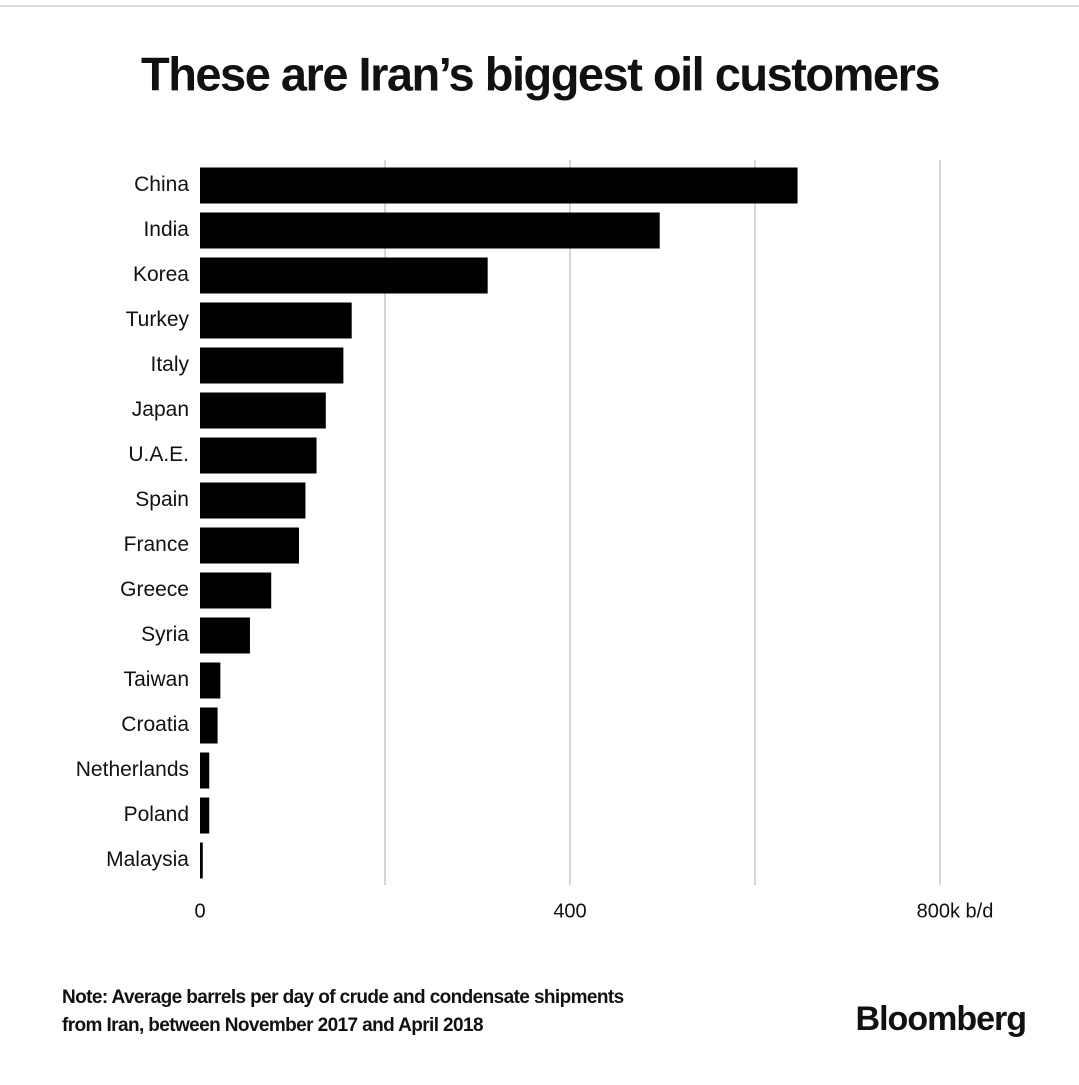 This screenshot has width=1079, height=1085. What do you see at coordinates (156, 679) in the screenshot?
I see `y-tick-label: Taiwan` at bounding box center [156, 679].